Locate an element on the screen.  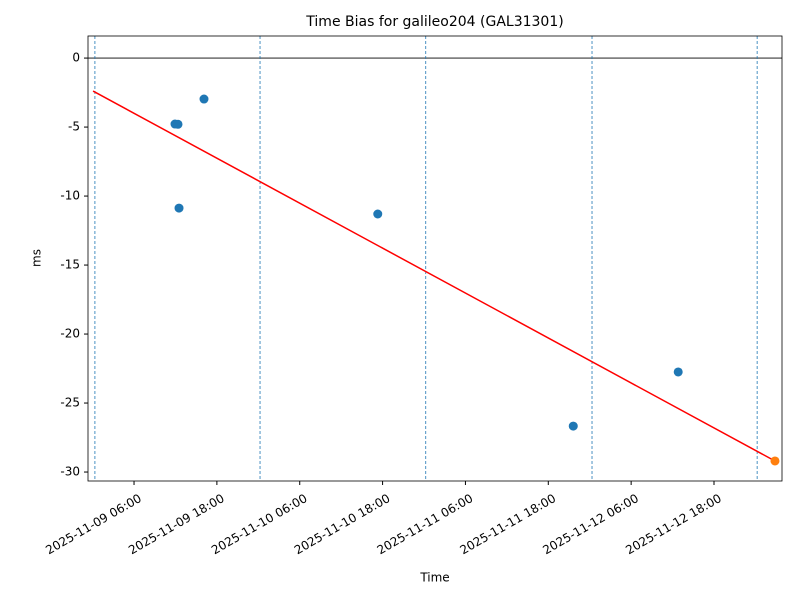
y-tick-label: -10 is located at coordinates (70, 196).